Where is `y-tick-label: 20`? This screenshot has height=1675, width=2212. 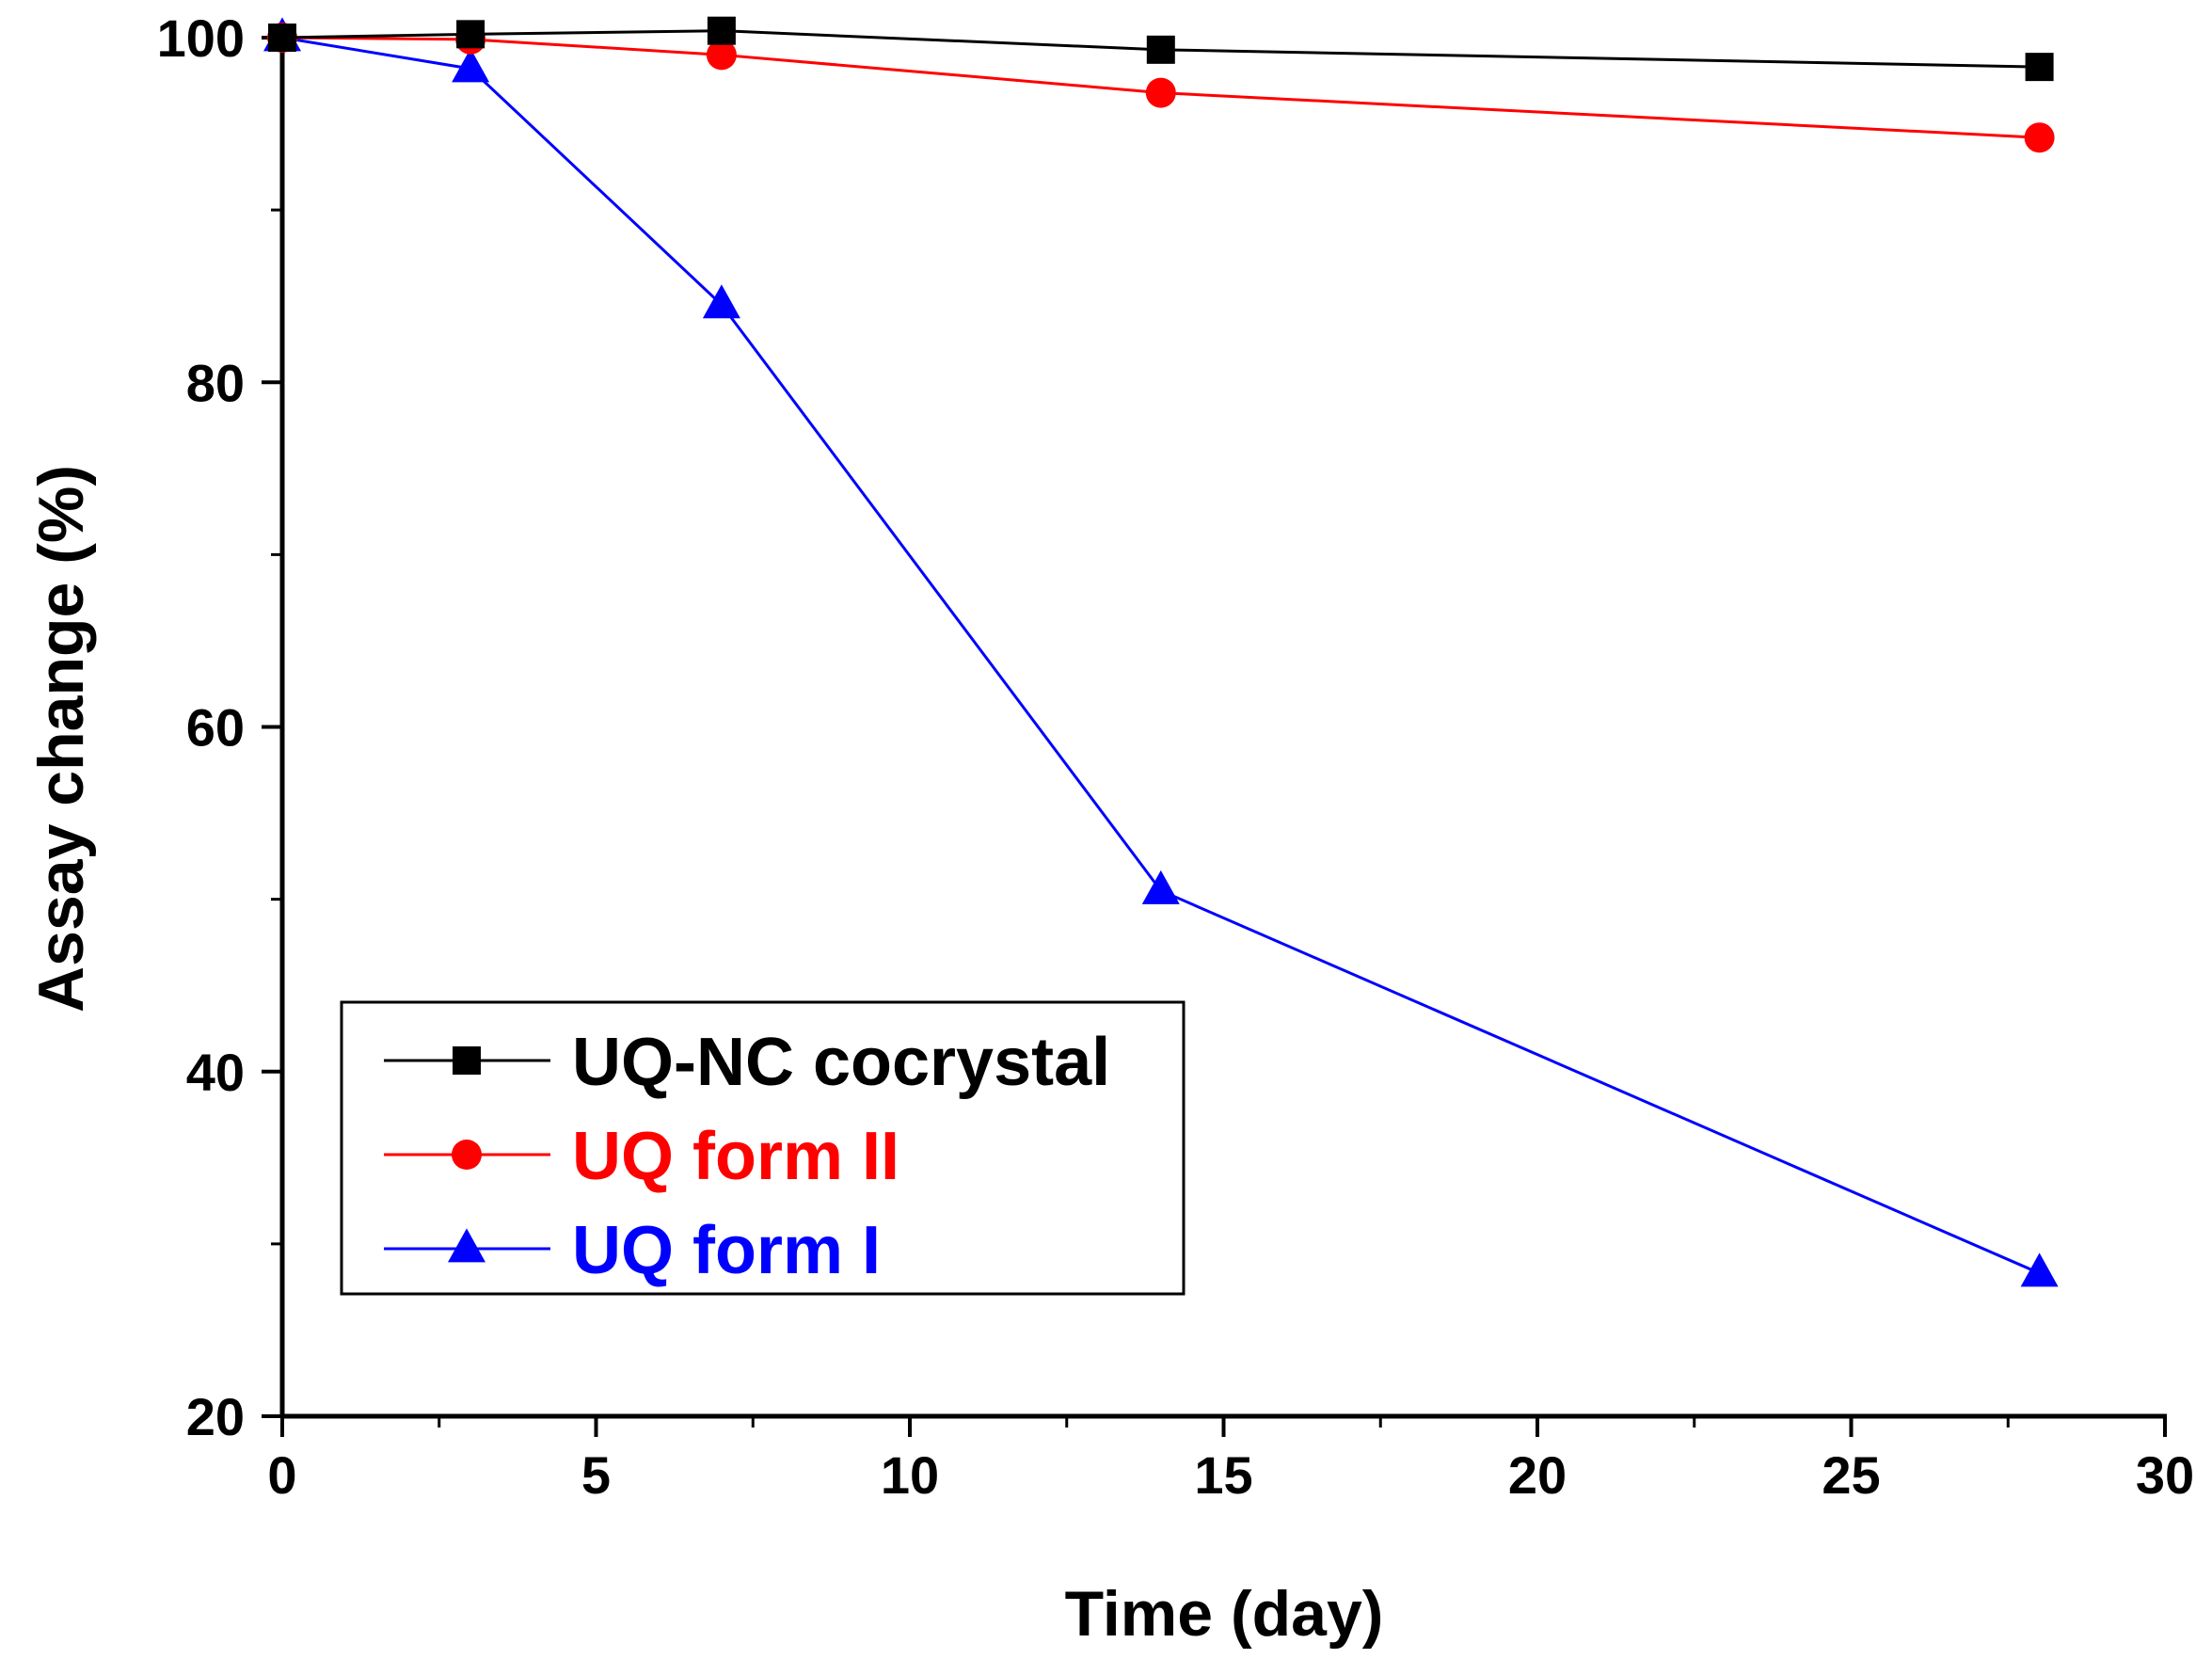 y-tick-label: 20 is located at coordinates (215, 1417).